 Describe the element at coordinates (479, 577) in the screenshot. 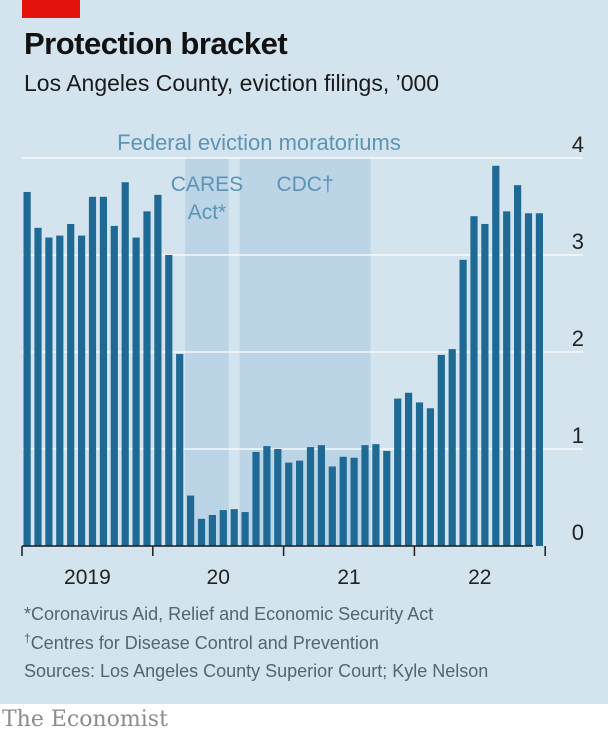

I see `x-tick-label: 22` at that location.